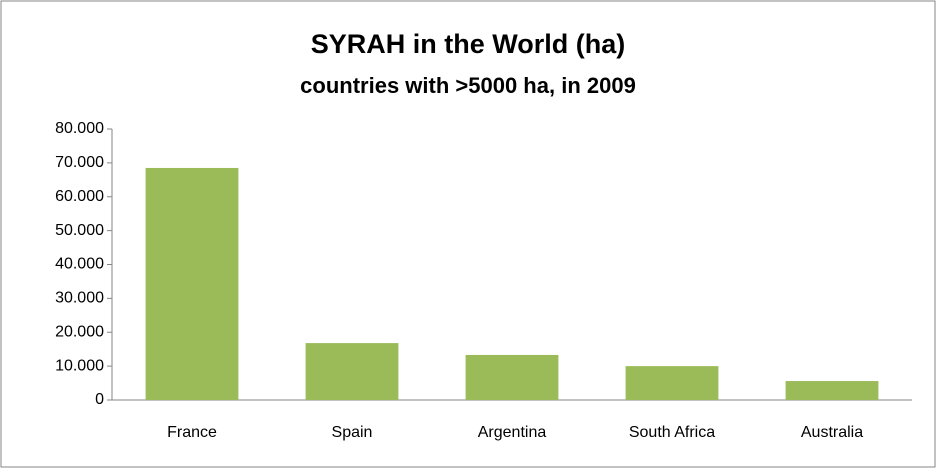 The width and height of the screenshot is (937, 469). What do you see at coordinates (672, 432) in the screenshot?
I see `x-tick-label: South Africa` at bounding box center [672, 432].